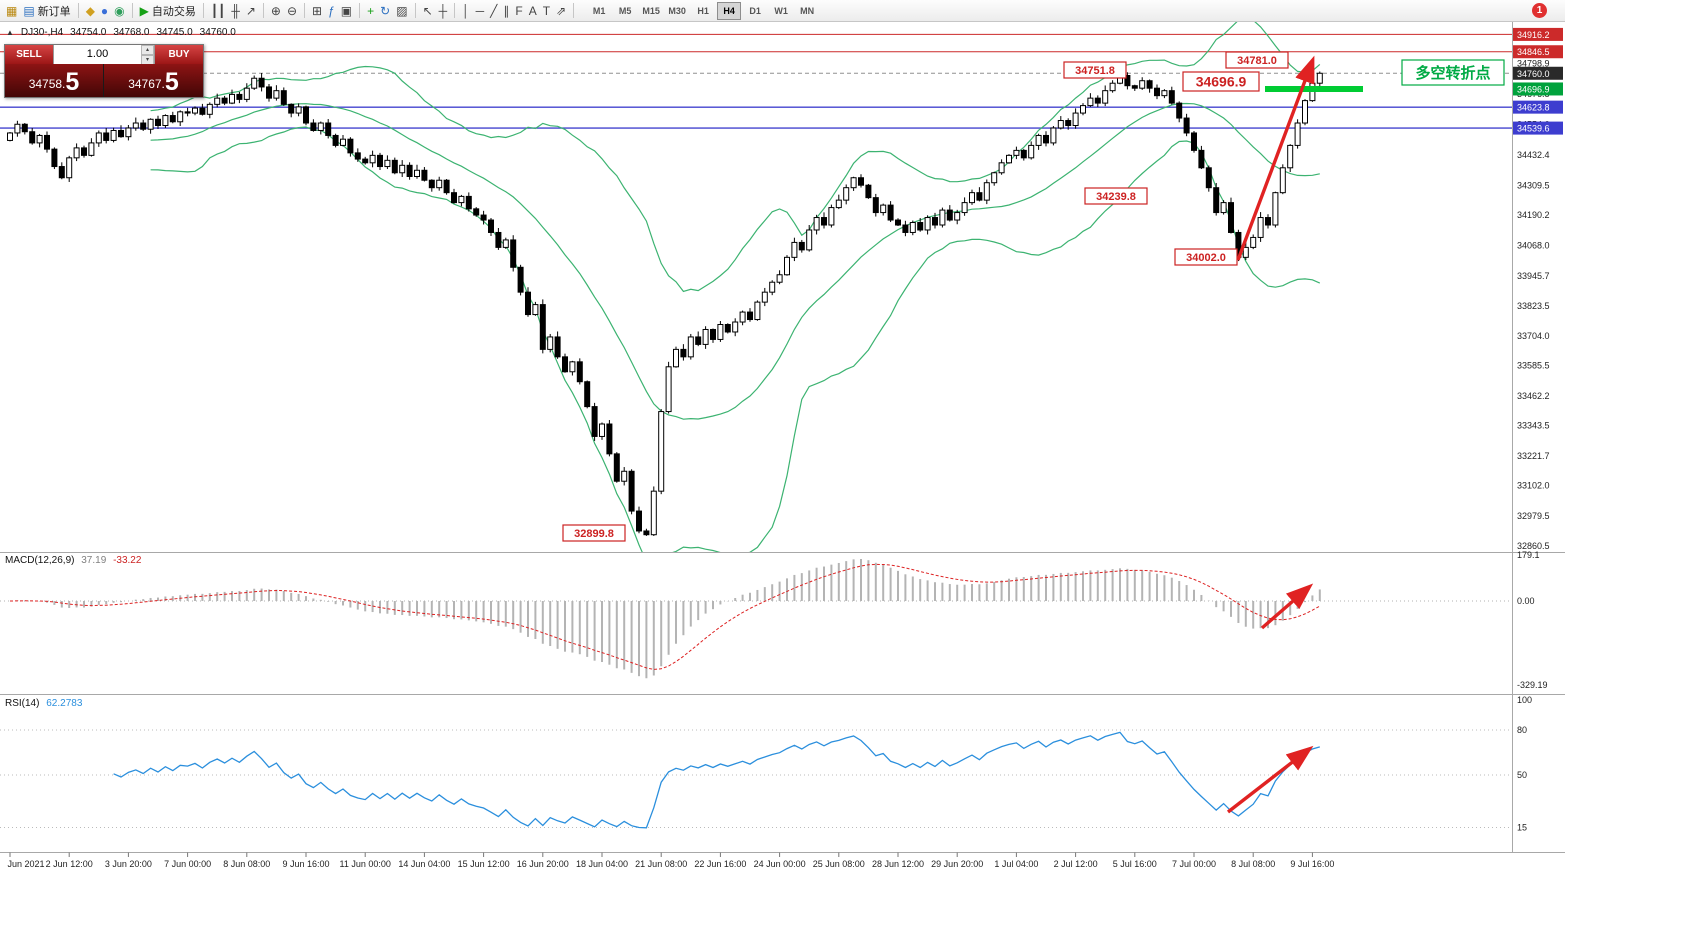 Image resolution: width=1700 pixels, height=942 pixels. Describe the element at coordinates (40, 560) in the screenshot. I see `macd-title: MACD(12,26,9)` at that location.